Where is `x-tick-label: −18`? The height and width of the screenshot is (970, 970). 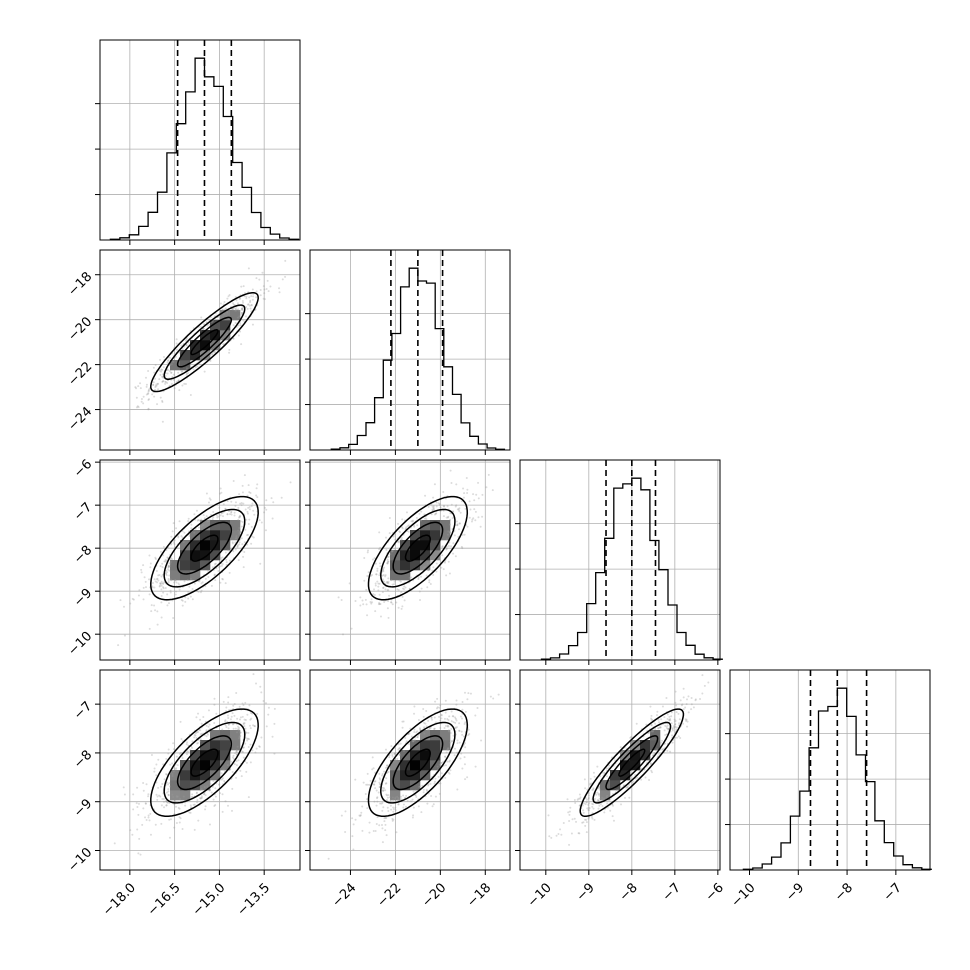
x-tick-label: −18 is located at coordinates (479, 895).